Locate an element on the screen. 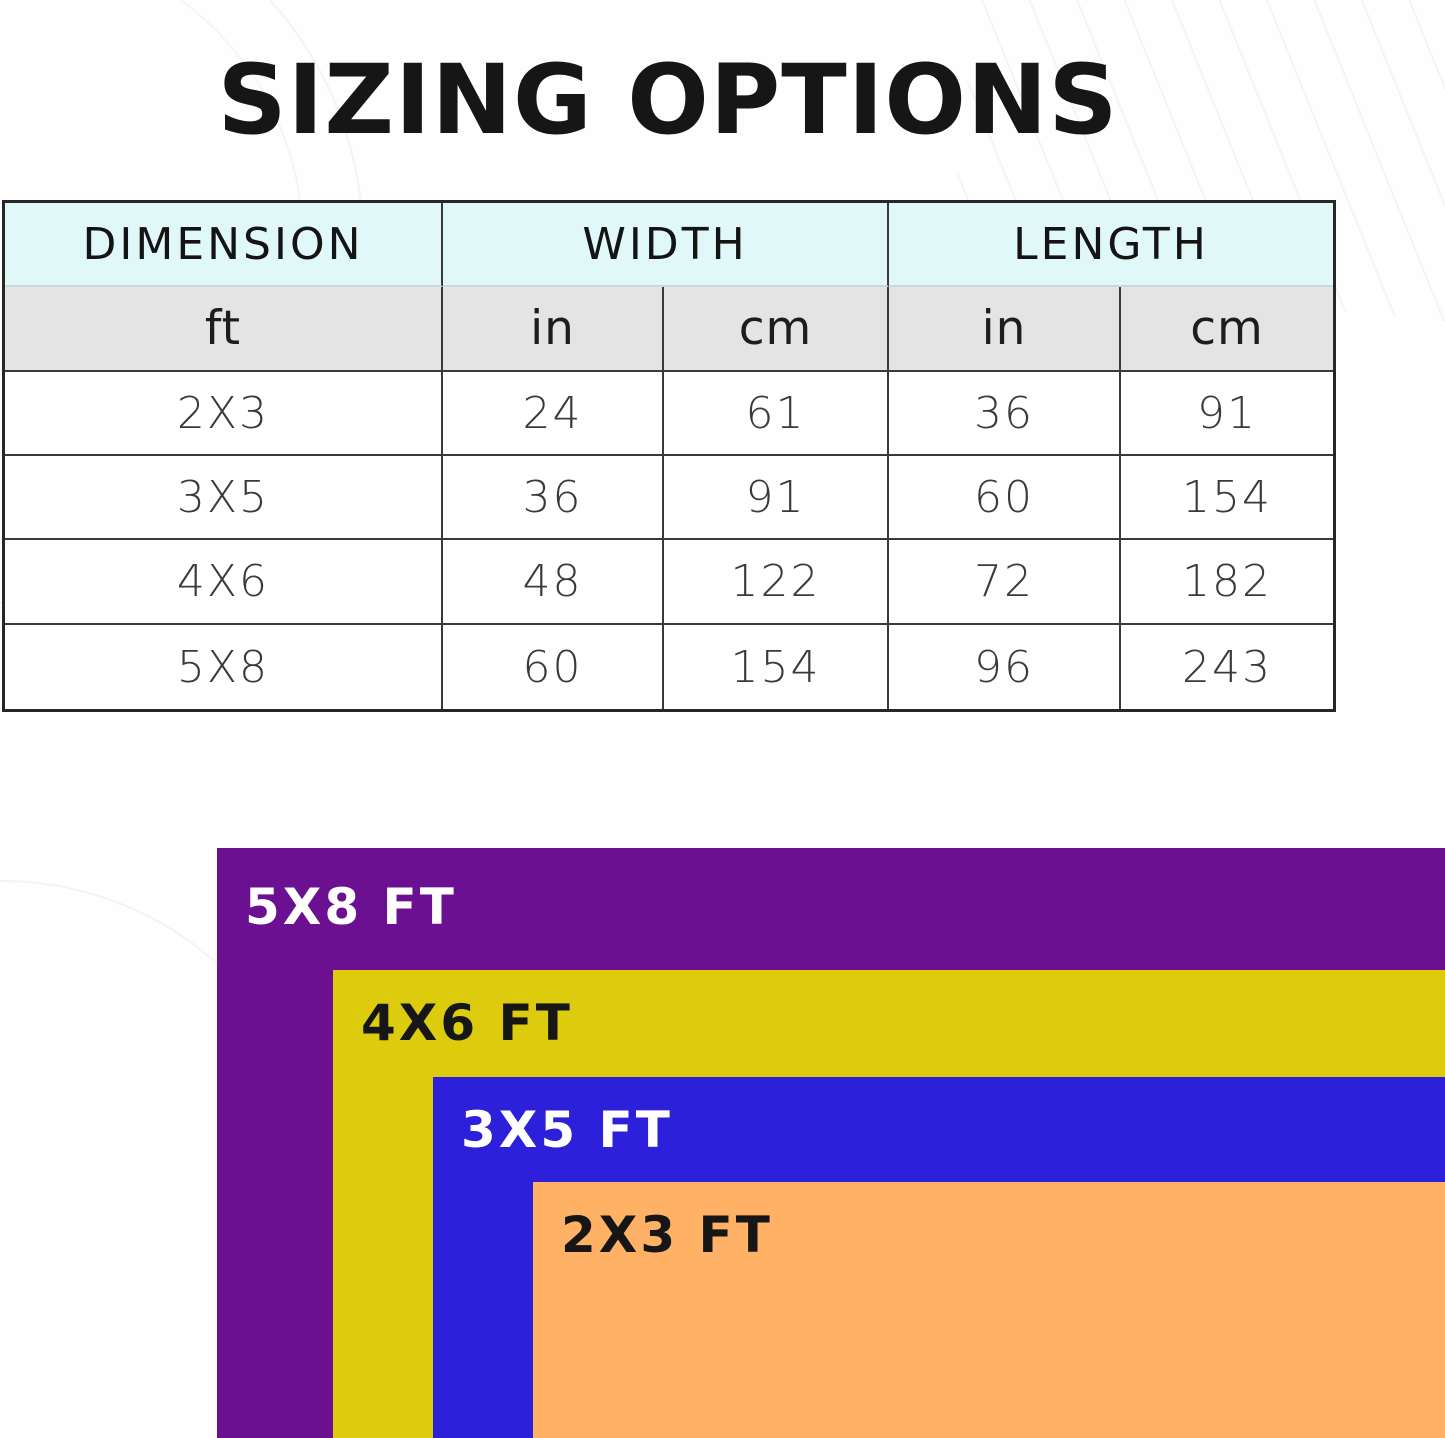 The height and width of the screenshot is (1438, 1445). size-rect-label: 5X8 FT is located at coordinates (351, 907).